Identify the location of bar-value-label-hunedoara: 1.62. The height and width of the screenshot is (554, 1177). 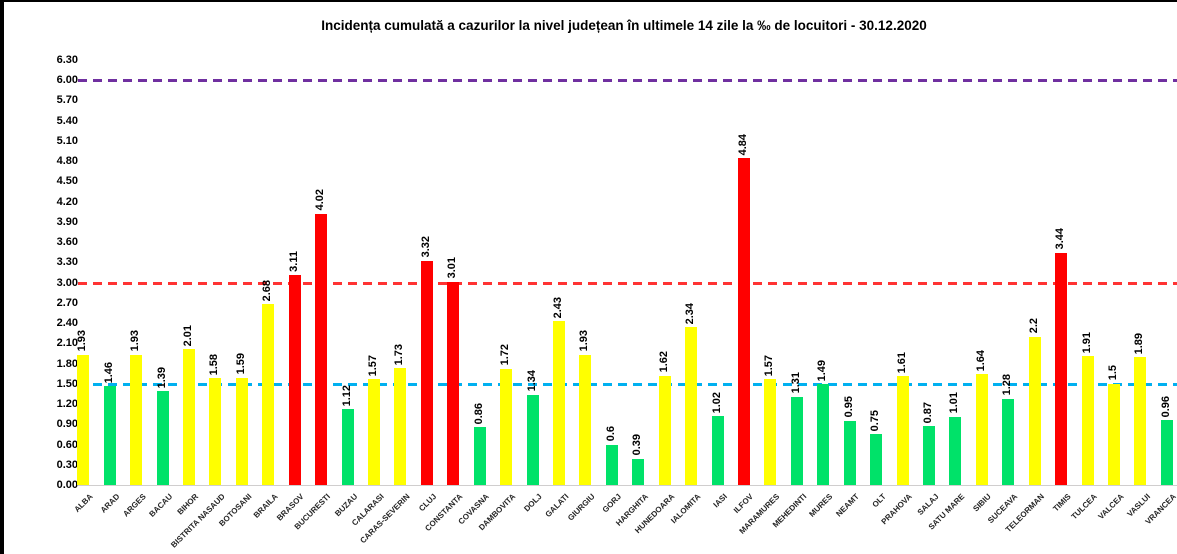
(663, 362).